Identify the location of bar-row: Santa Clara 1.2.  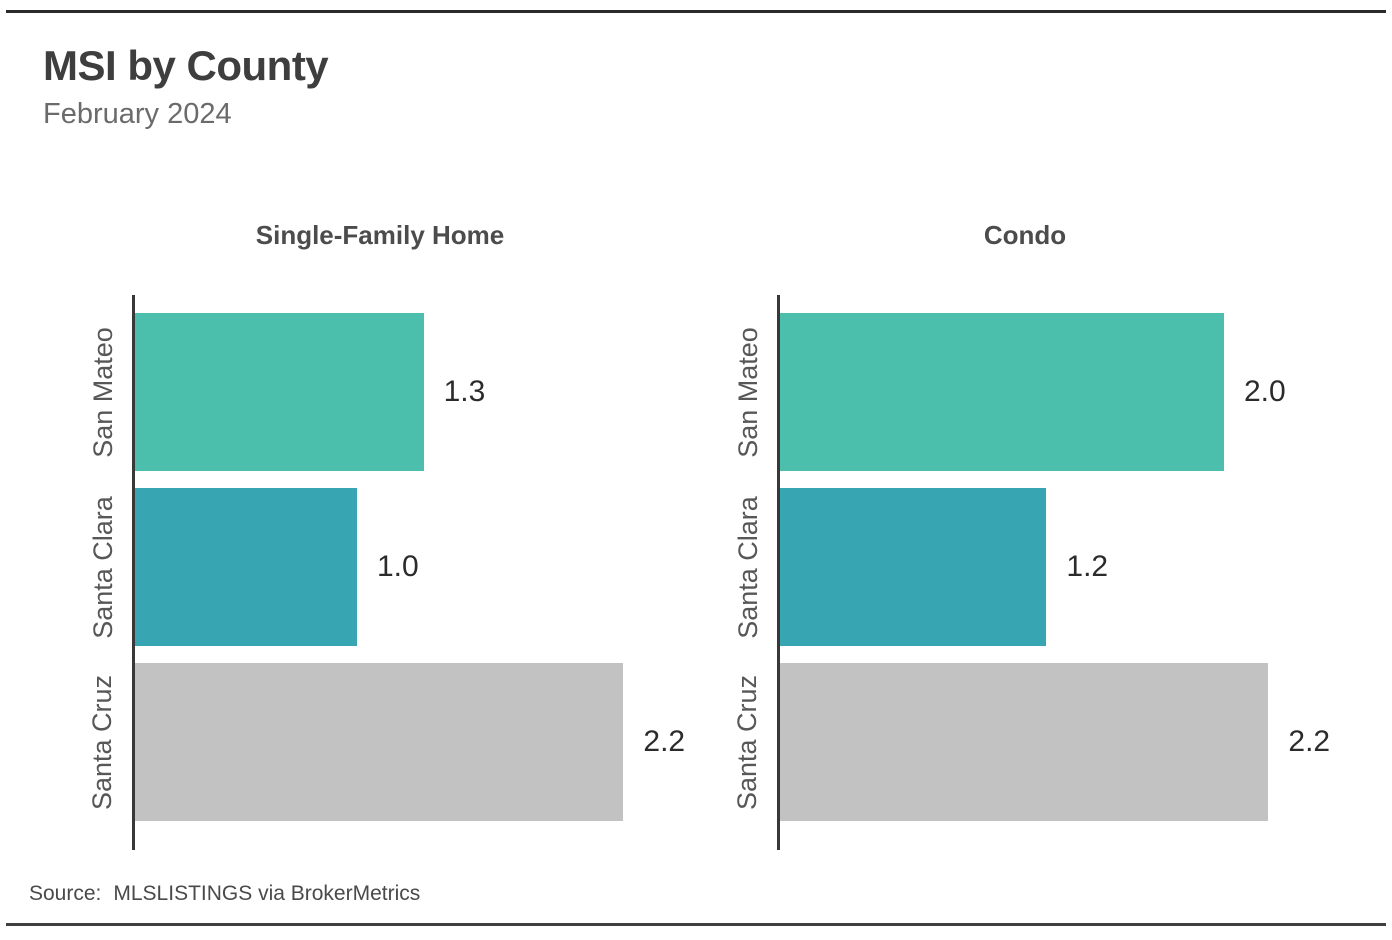
(1034, 567).